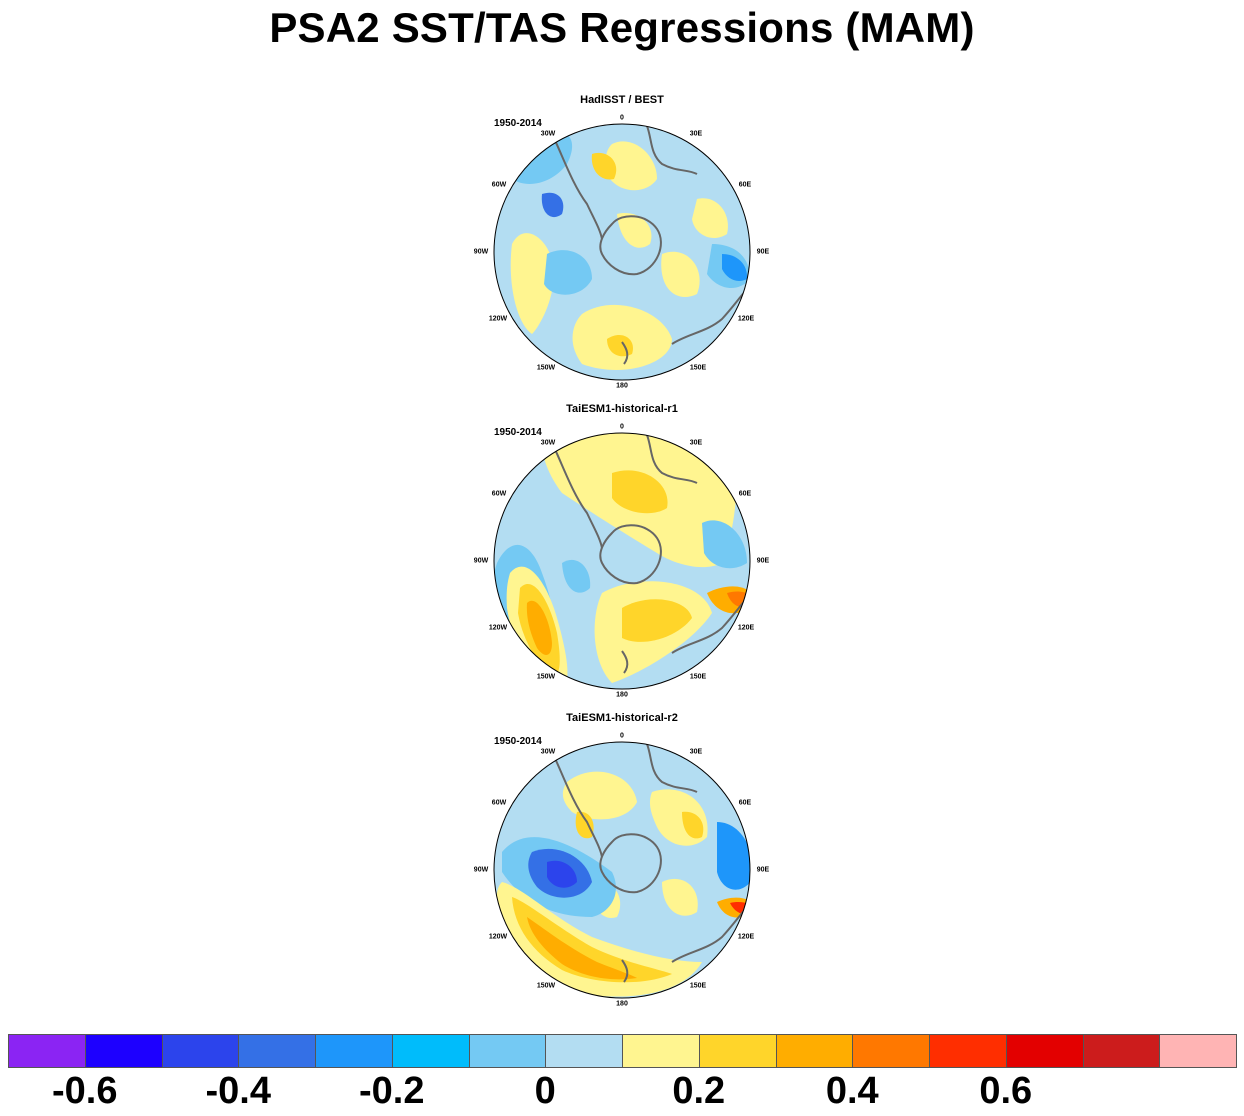 Image resolution: width=1244 pixels, height=1116 pixels. Describe the element at coordinates (85, 1091) in the screenshot. I see `colorbar-tick-label: -0.6` at that location.